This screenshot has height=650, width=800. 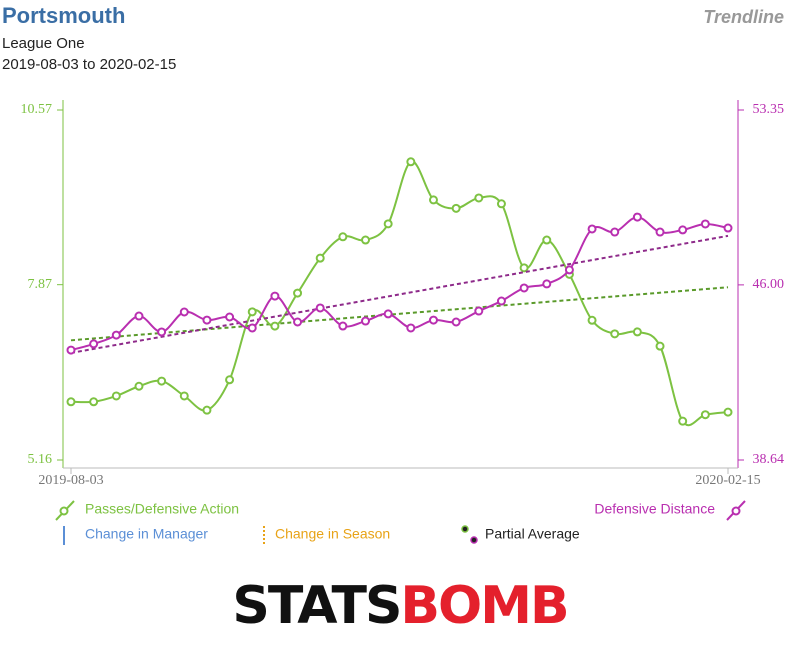 What do you see at coordinates (769, 459) in the screenshot?
I see `y2-tick-label: 38.64` at bounding box center [769, 459].